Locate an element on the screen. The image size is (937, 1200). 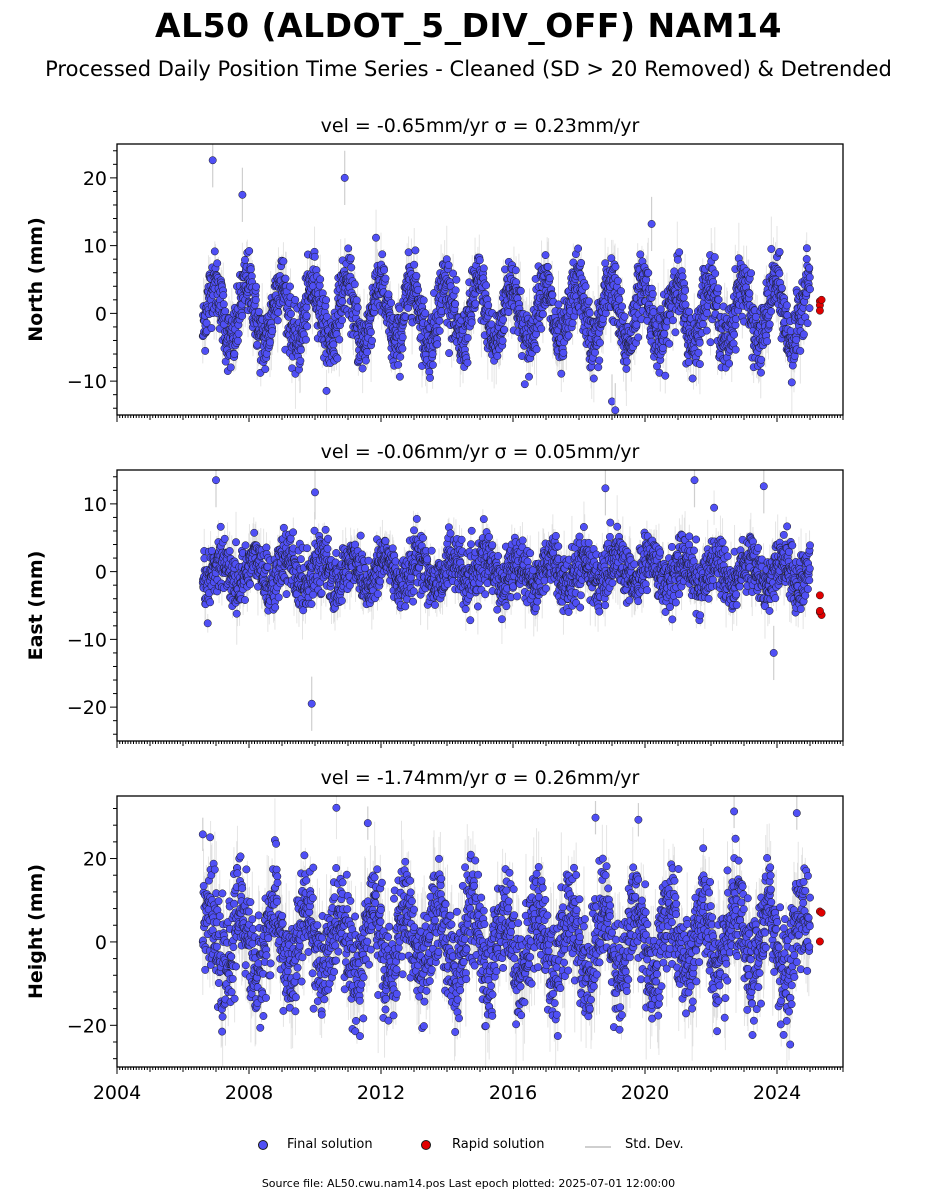
panel-plot-area is located at coordinates (512, 600).